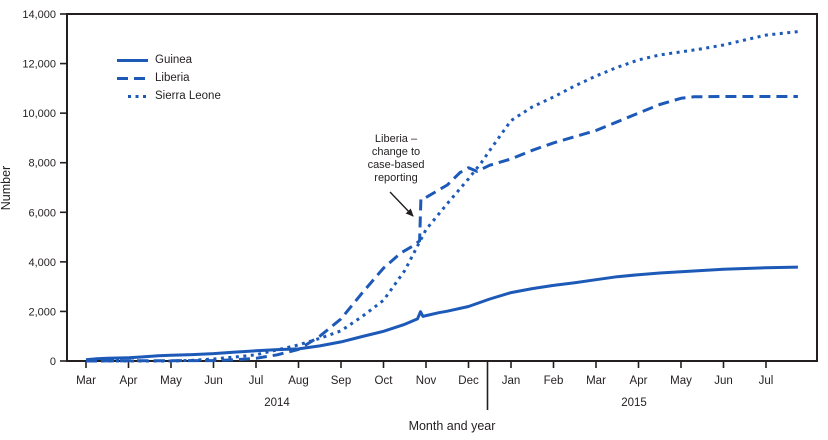 This screenshot has height=440, width=828. I want to click on legend-label: Sierra Leone, so click(188, 96).